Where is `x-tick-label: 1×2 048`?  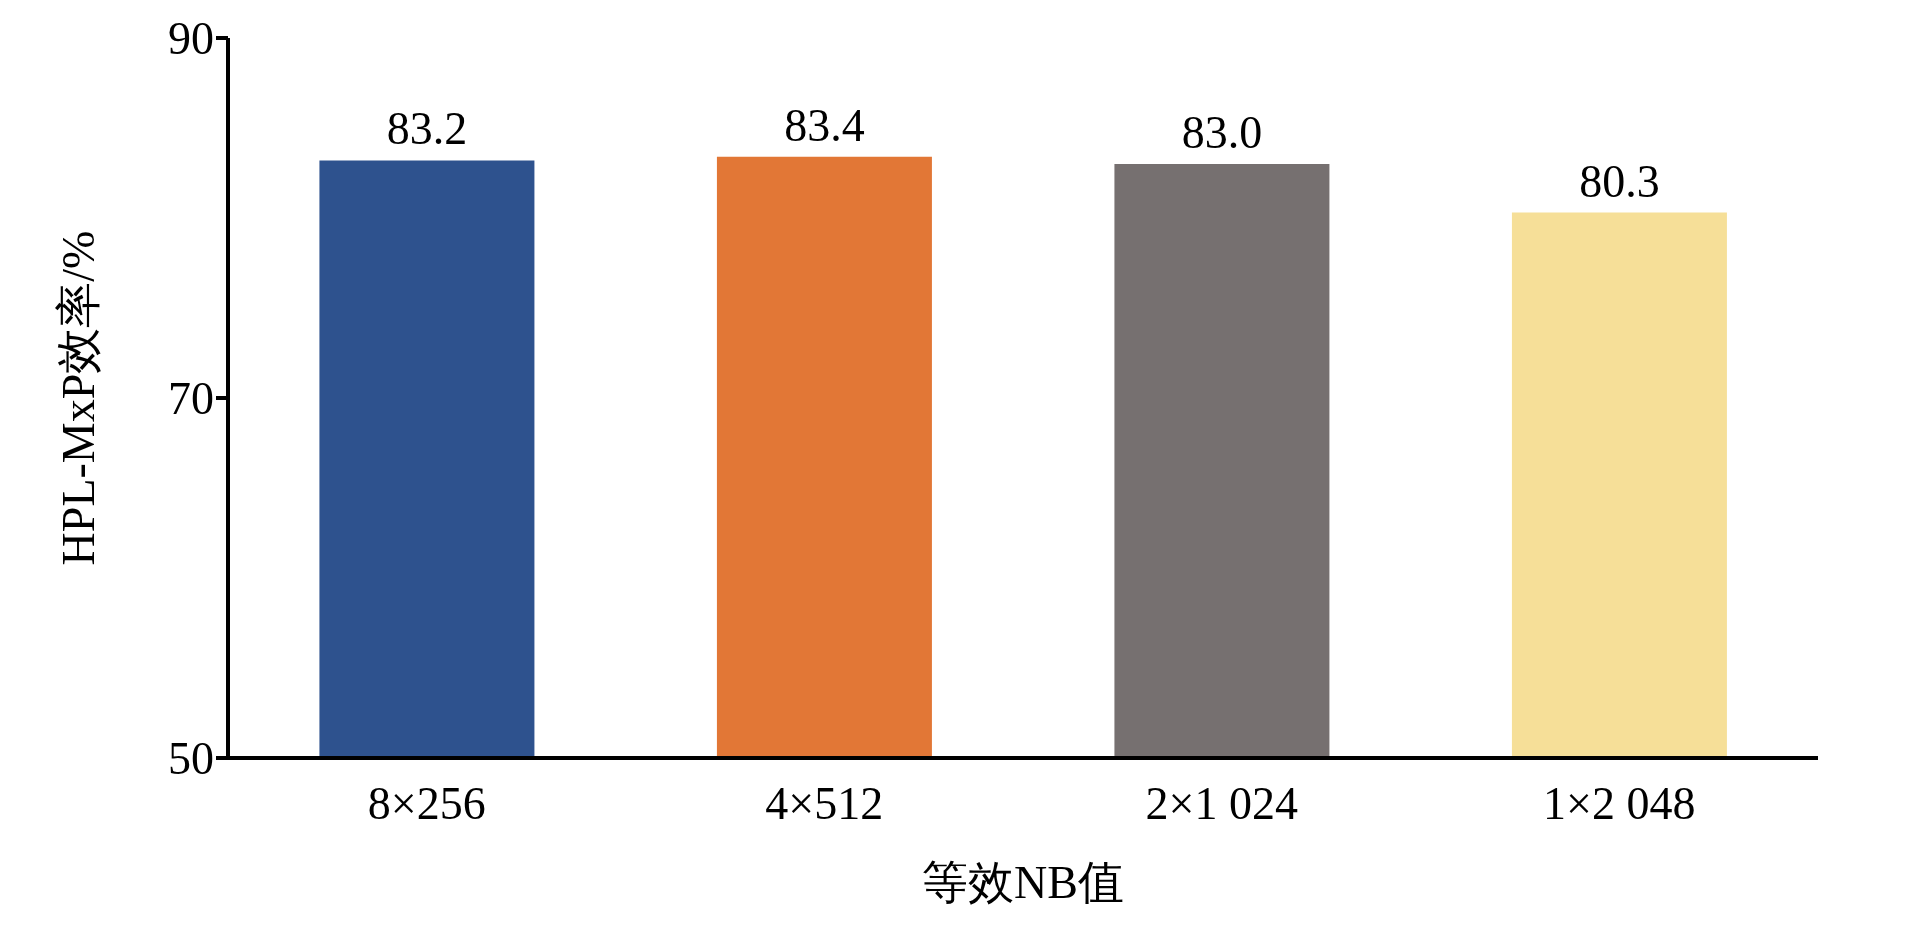
x-tick-label: 1×2 048 is located at coordinates (1619, 803).